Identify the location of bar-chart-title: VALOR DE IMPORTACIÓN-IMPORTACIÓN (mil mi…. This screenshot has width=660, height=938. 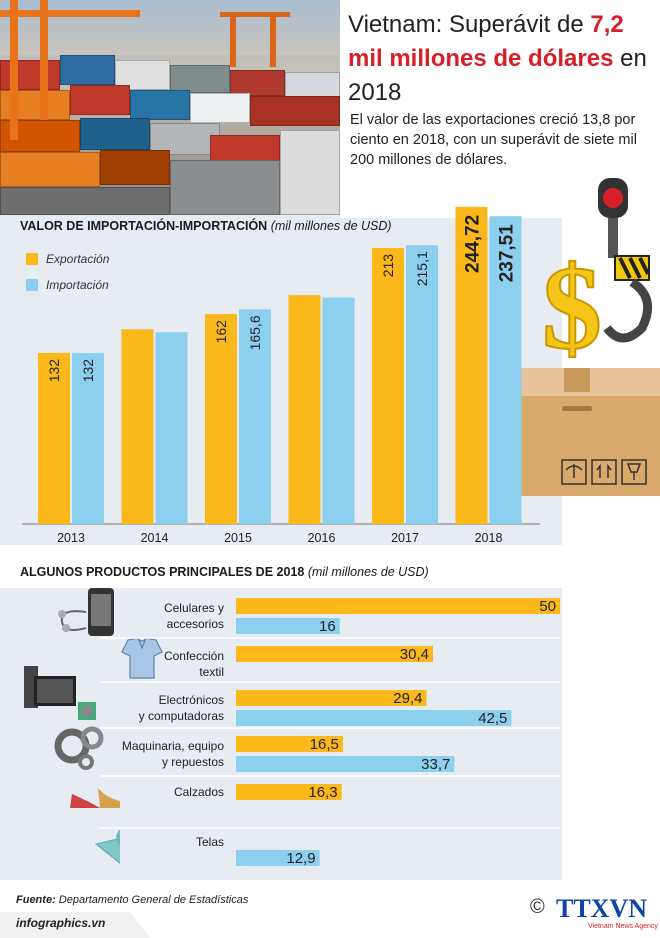
(206, 226).